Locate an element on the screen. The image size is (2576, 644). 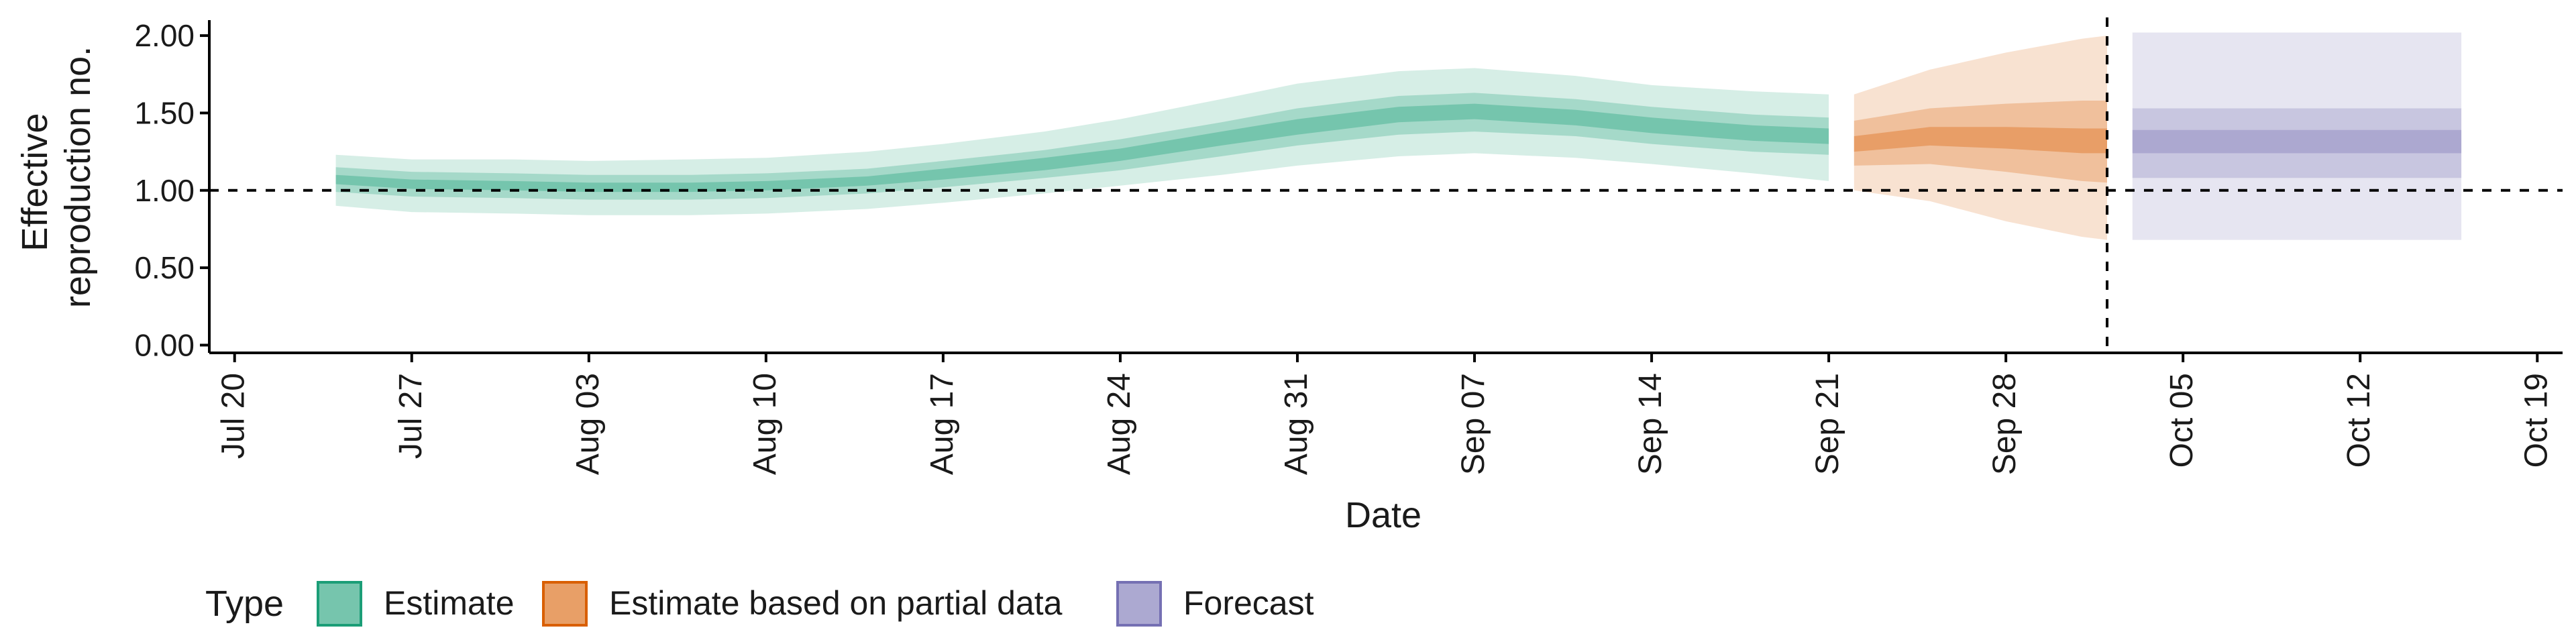
band-estimate-based-on-partial-data-20pct is located at coordinates (1980, 140).